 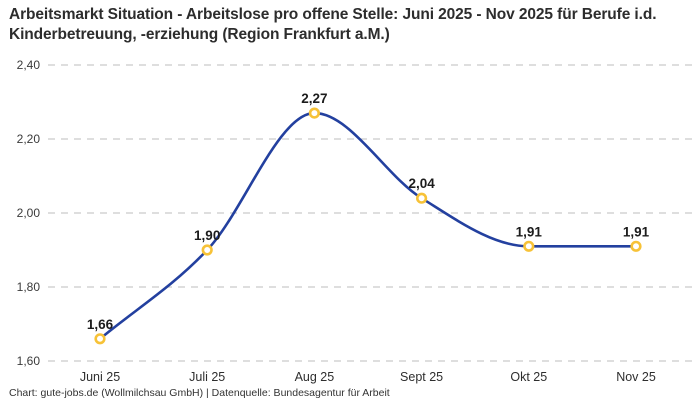 I want to click on x-tick-label: Aug 25, so click(x=315, y=377).